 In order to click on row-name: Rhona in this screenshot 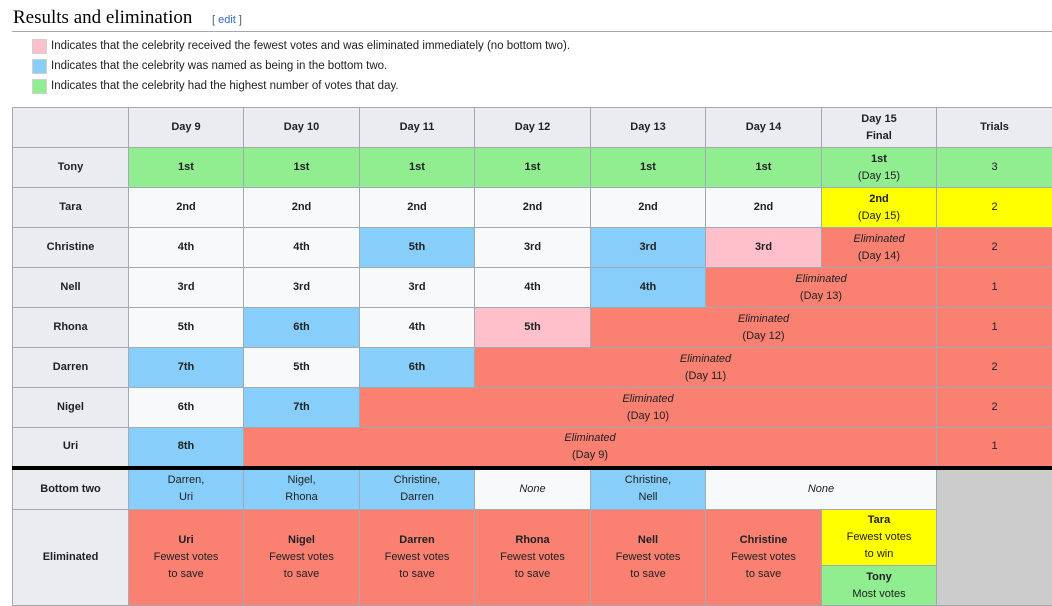, I will do `click(71, 328)`.